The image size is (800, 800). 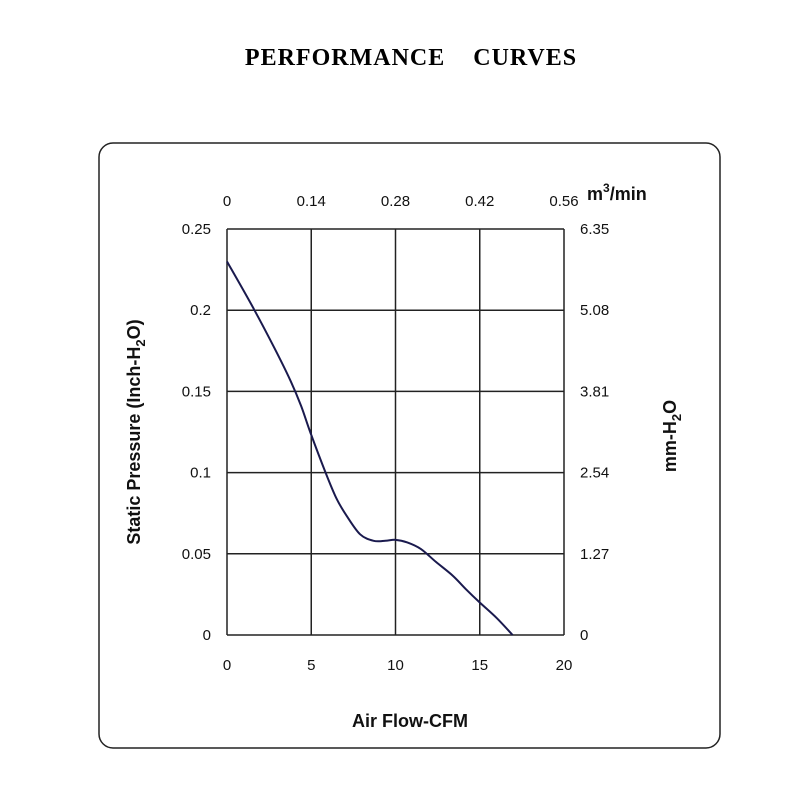 I want to click on x2-tick-label: 0.14, so click(x=311, y=201).